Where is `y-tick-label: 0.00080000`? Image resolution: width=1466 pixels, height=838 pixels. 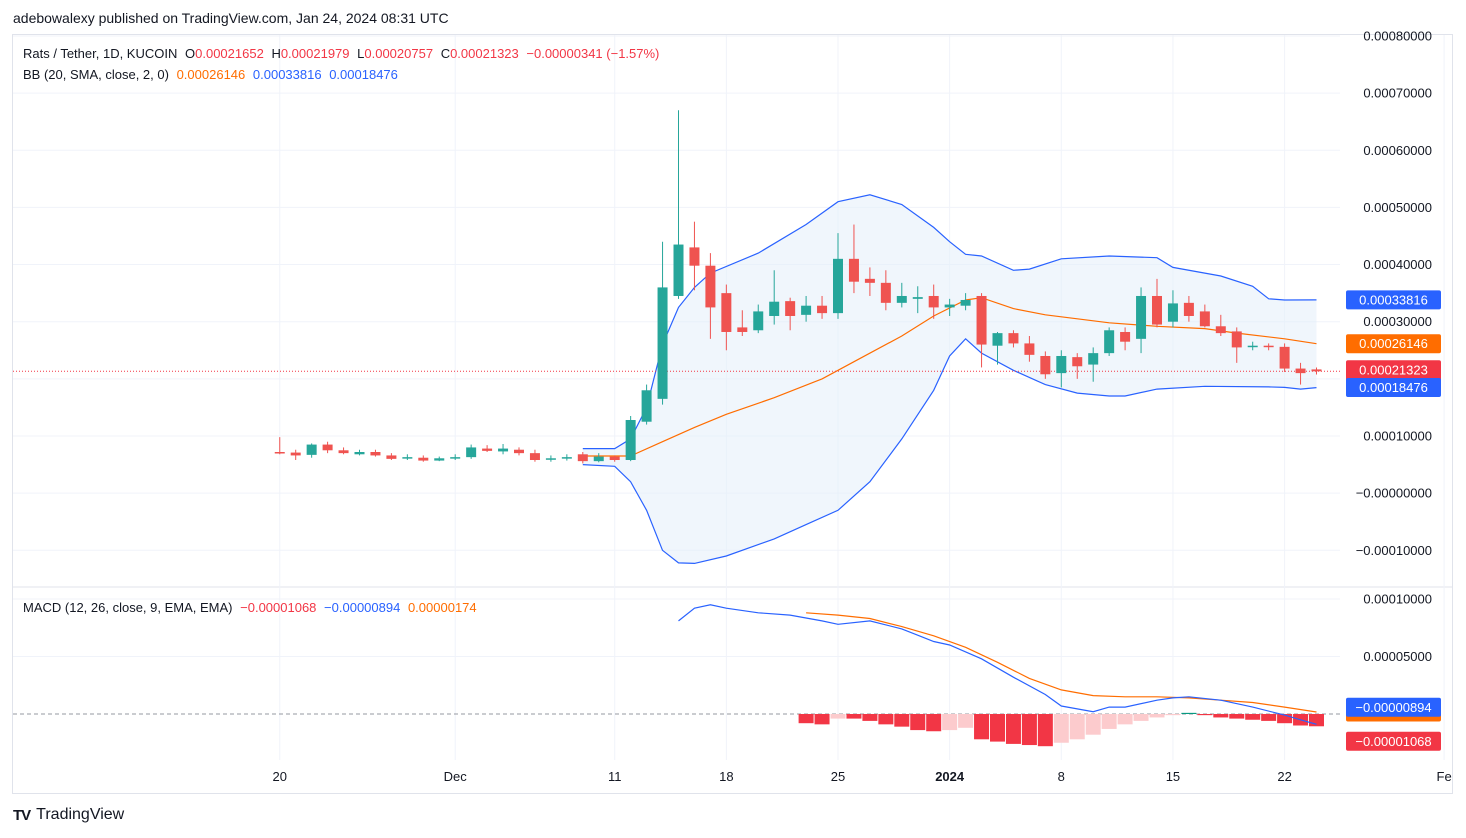 y-tick-label: 0.00080000 is located at coordinates (1397, 35).